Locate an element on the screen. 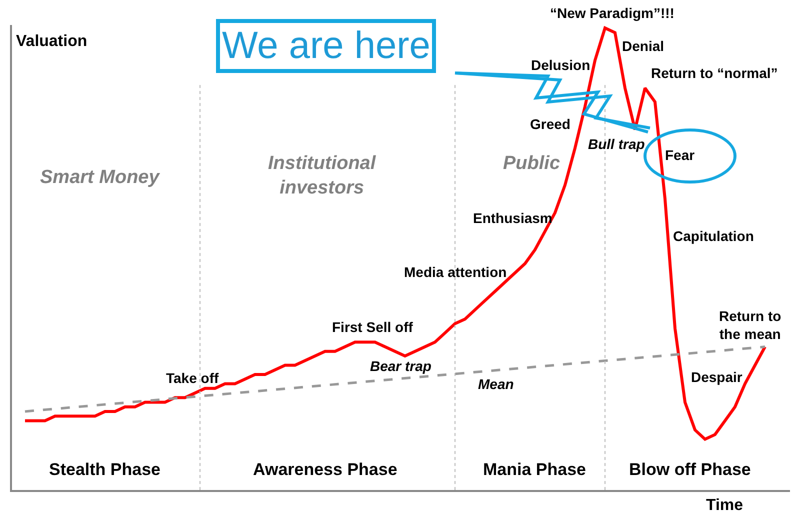 The image size is (800, 519). annotation: We are here is located at coordinates (326, 46).